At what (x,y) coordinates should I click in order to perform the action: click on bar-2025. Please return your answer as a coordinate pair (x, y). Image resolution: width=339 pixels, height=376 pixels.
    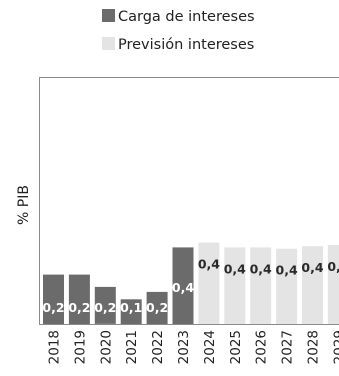
    Looking at the image, I should click on (235, 285).